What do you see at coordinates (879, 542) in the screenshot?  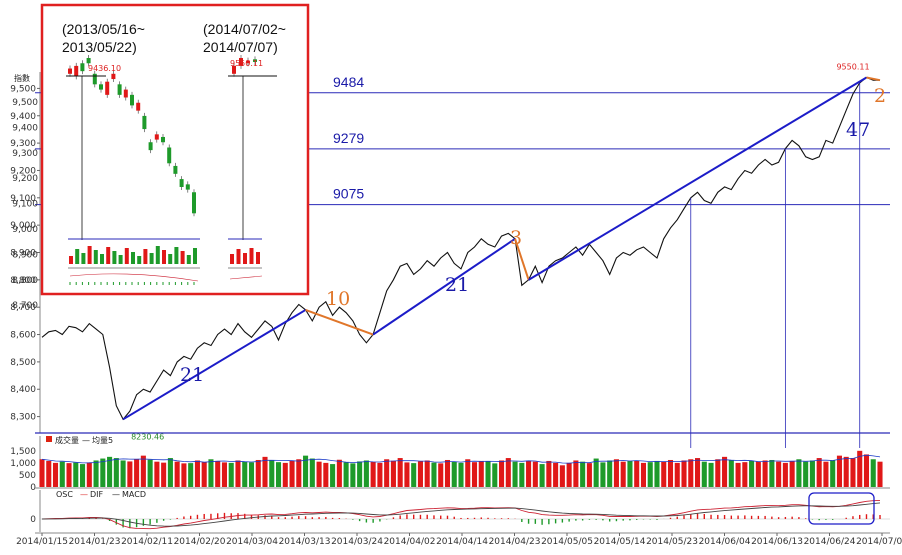 I see `x-tick-label: 2014/07/03` at bounding box center [879, 542].